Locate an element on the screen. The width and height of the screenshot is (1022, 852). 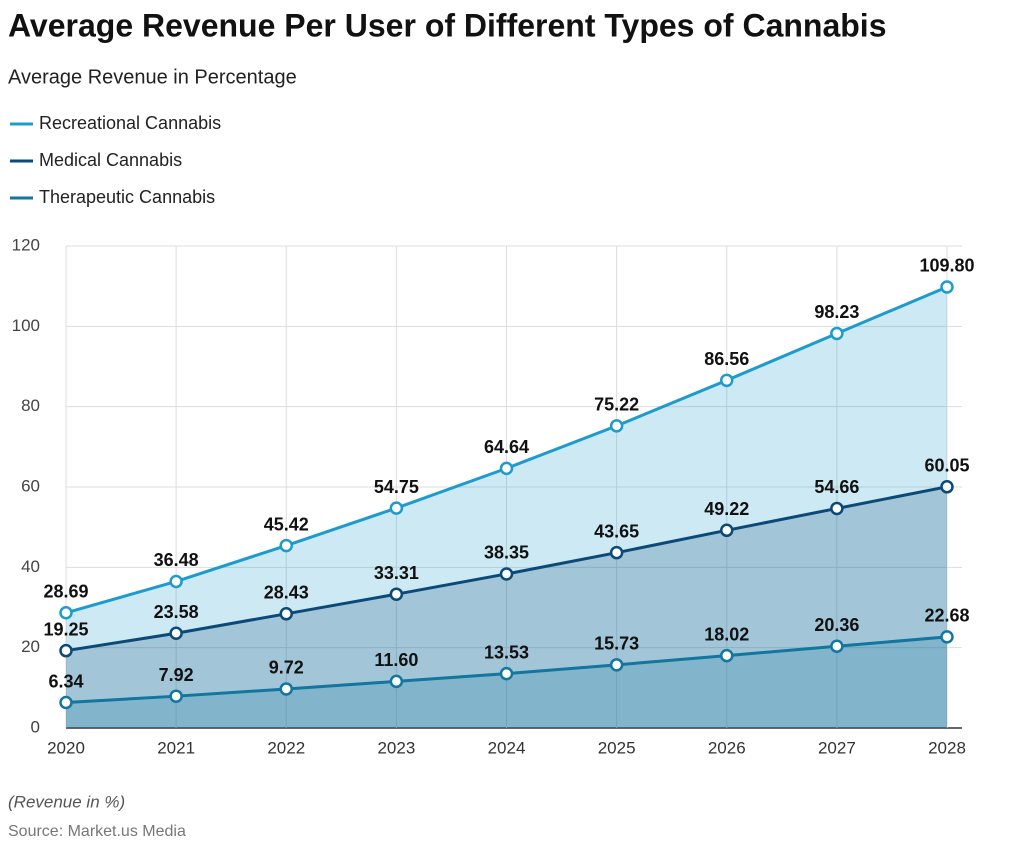
chart-subtitle: Average Revenue in Percentage is located at coordinates (152, 77).